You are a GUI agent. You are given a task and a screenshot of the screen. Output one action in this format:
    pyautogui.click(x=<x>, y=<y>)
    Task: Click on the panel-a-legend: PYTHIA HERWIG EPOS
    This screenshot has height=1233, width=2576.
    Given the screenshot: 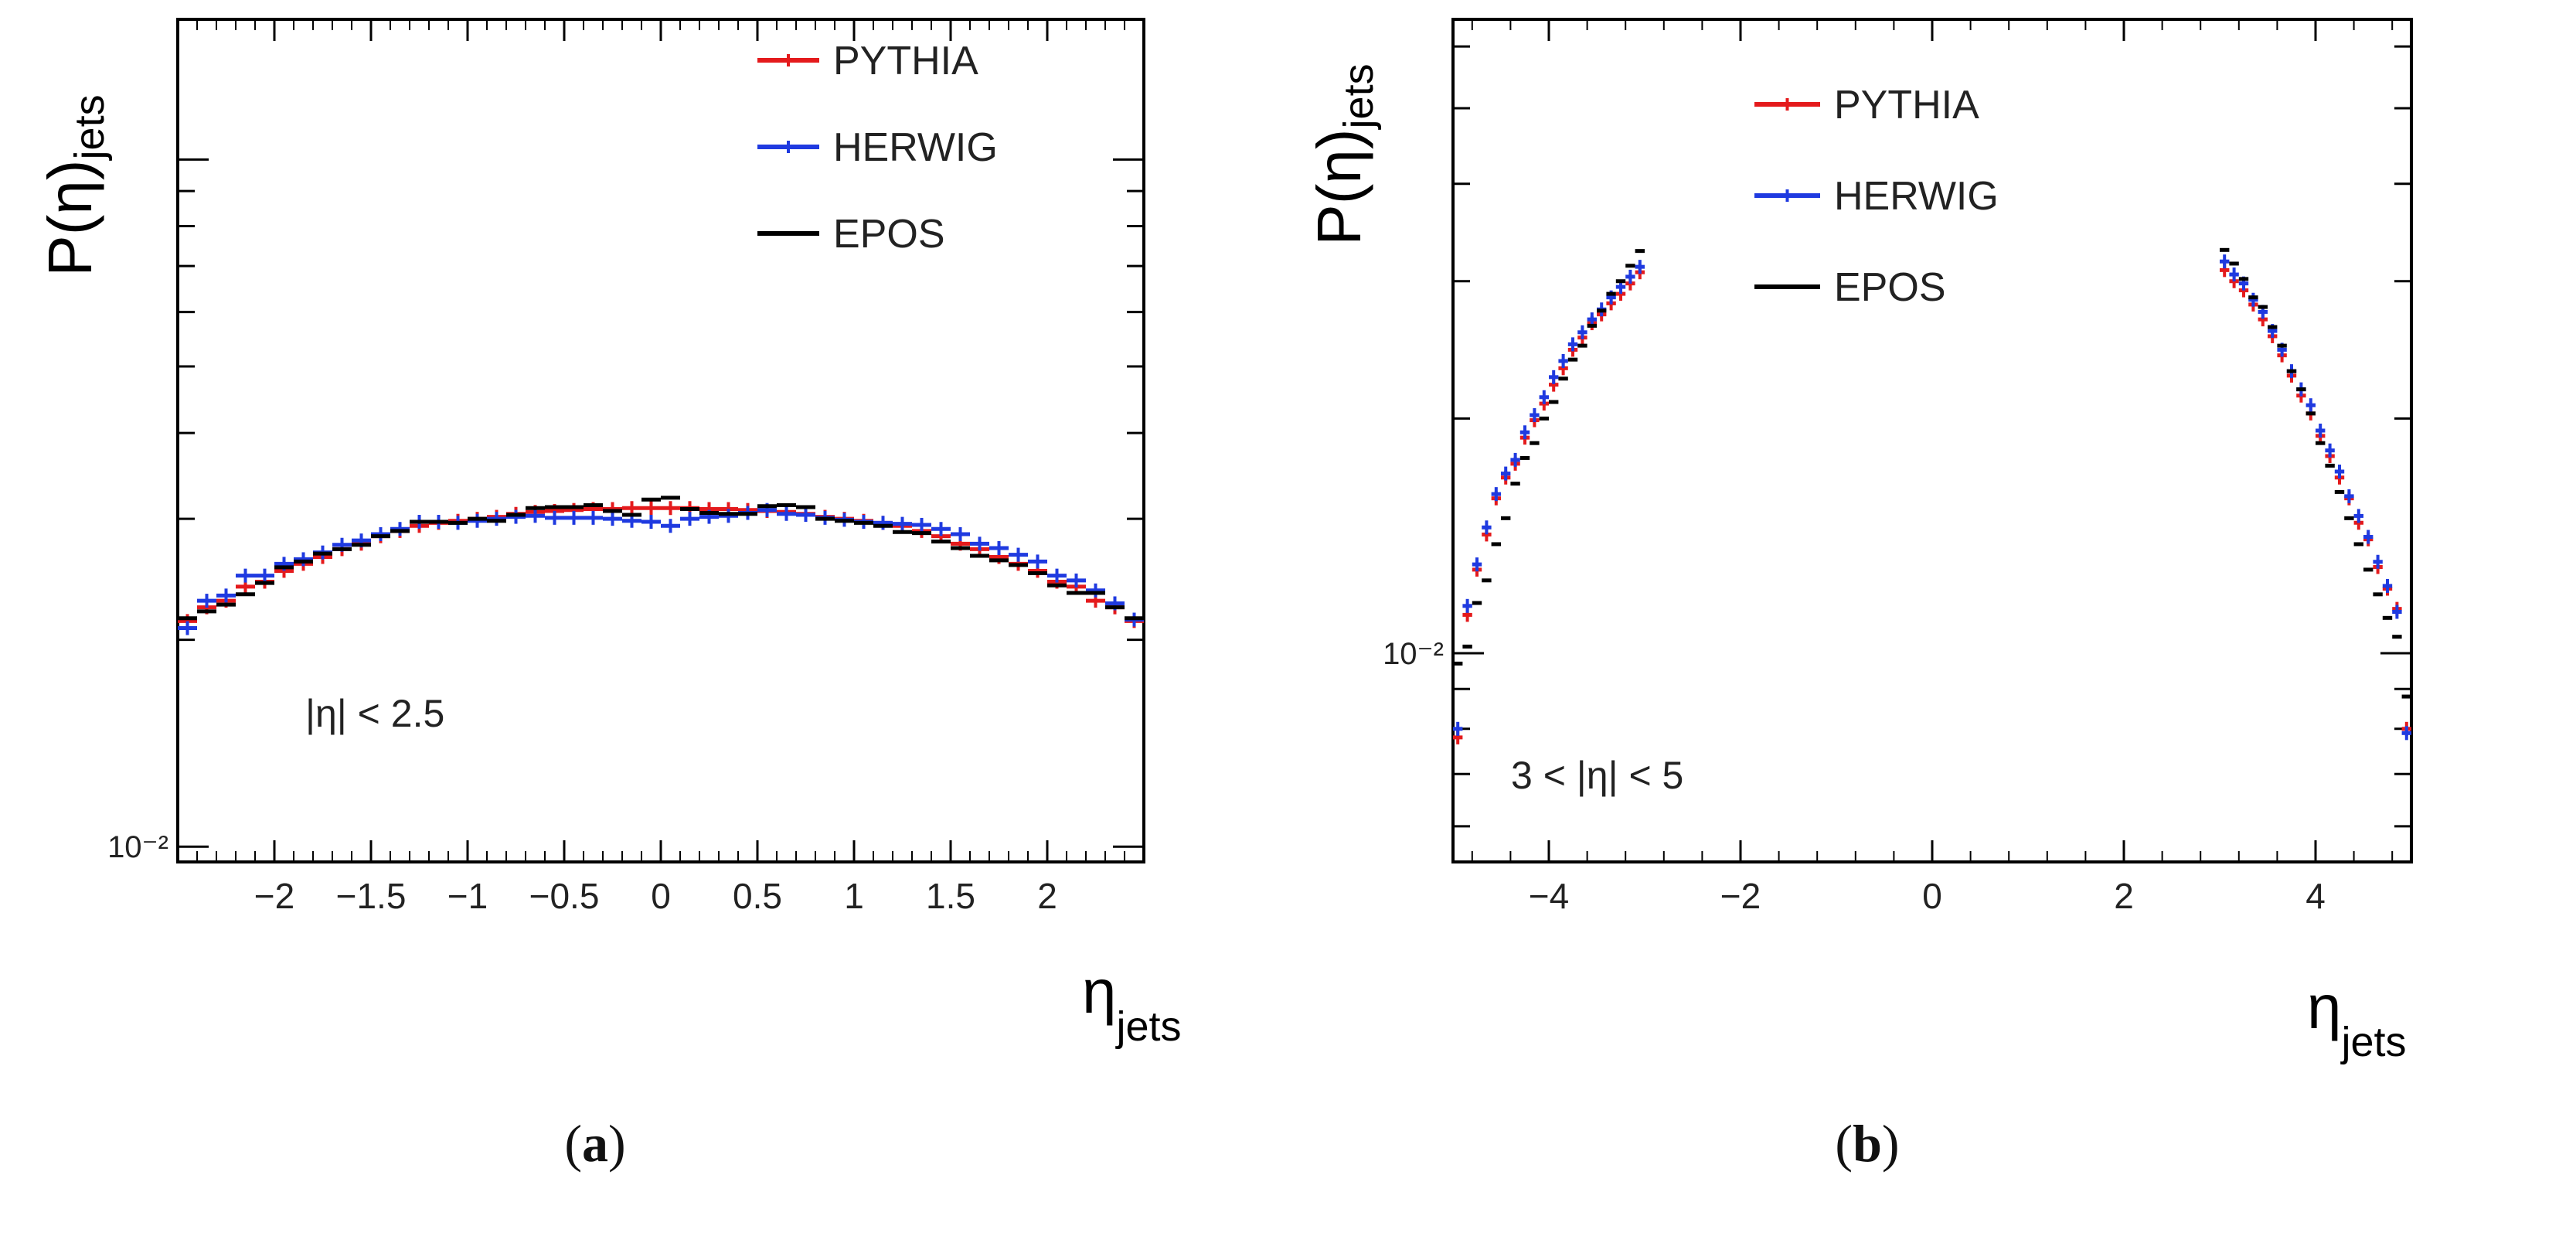 What is the action you would take?
    pyautogui.click(x=878, y=148)
    